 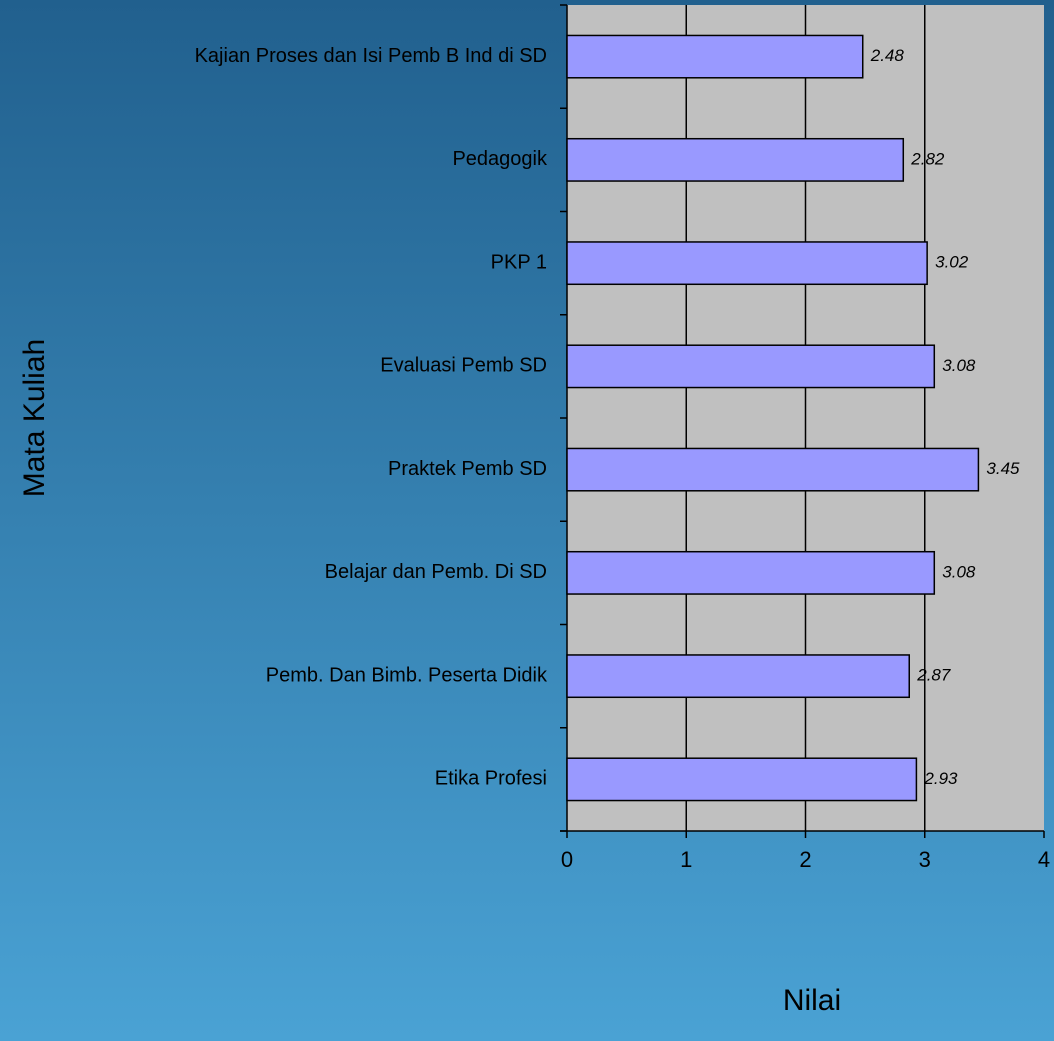 What do you see at coordinates (371, 56) in the screenshot?
I see `y-tick-label: Kajian Proses dan Isi Pemb B Ind di SD` at bounding box center [371, 56].